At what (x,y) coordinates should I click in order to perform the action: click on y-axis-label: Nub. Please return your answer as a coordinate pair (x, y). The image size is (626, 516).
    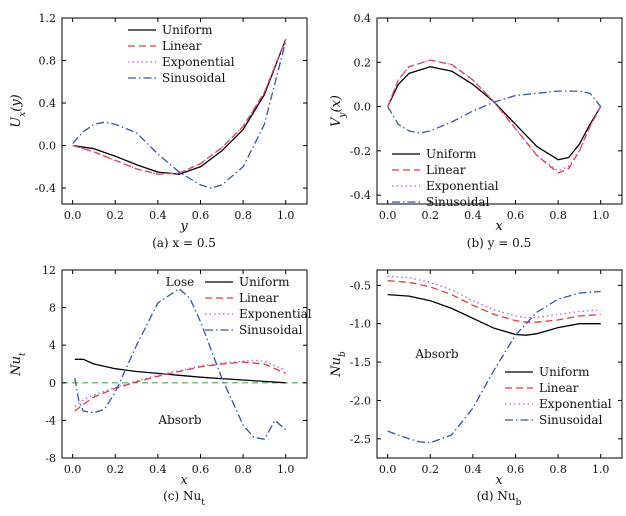
    Looking at the image, I should click on (338, 364).